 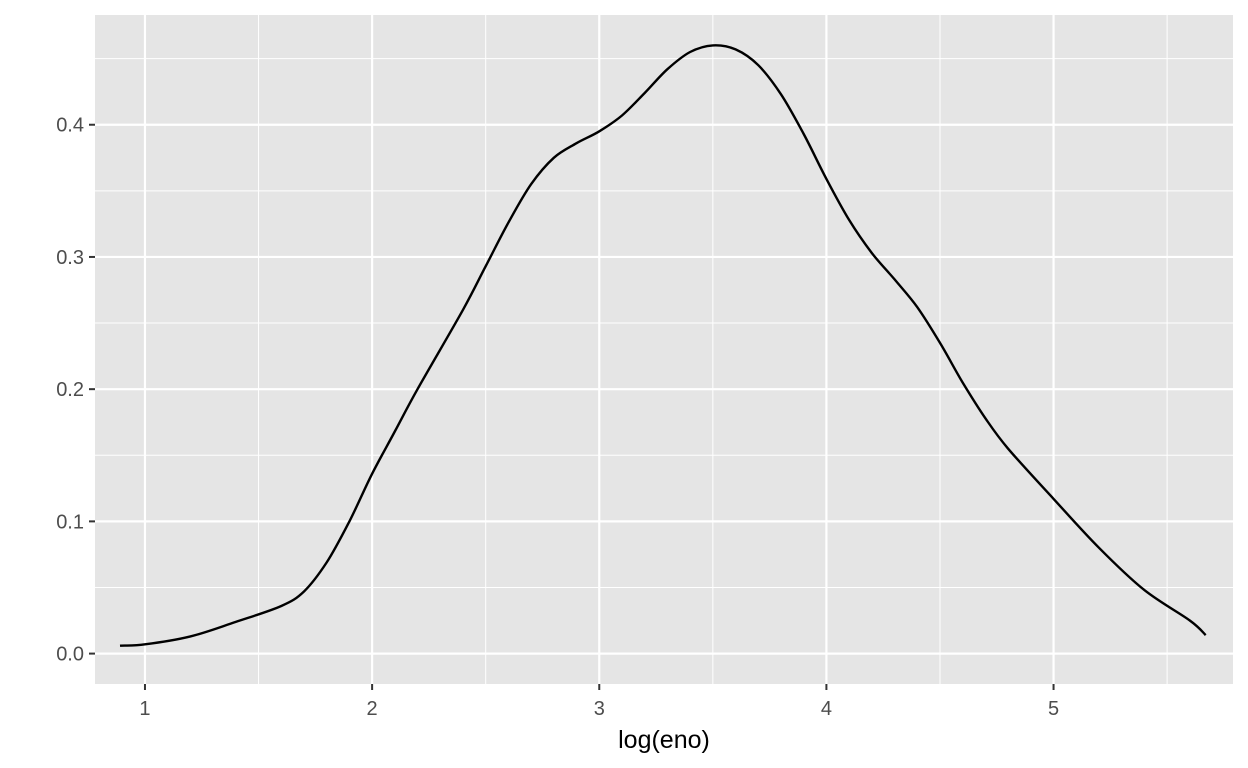 I want to click on x-tick-label: 4, so click(x=826, y=709).